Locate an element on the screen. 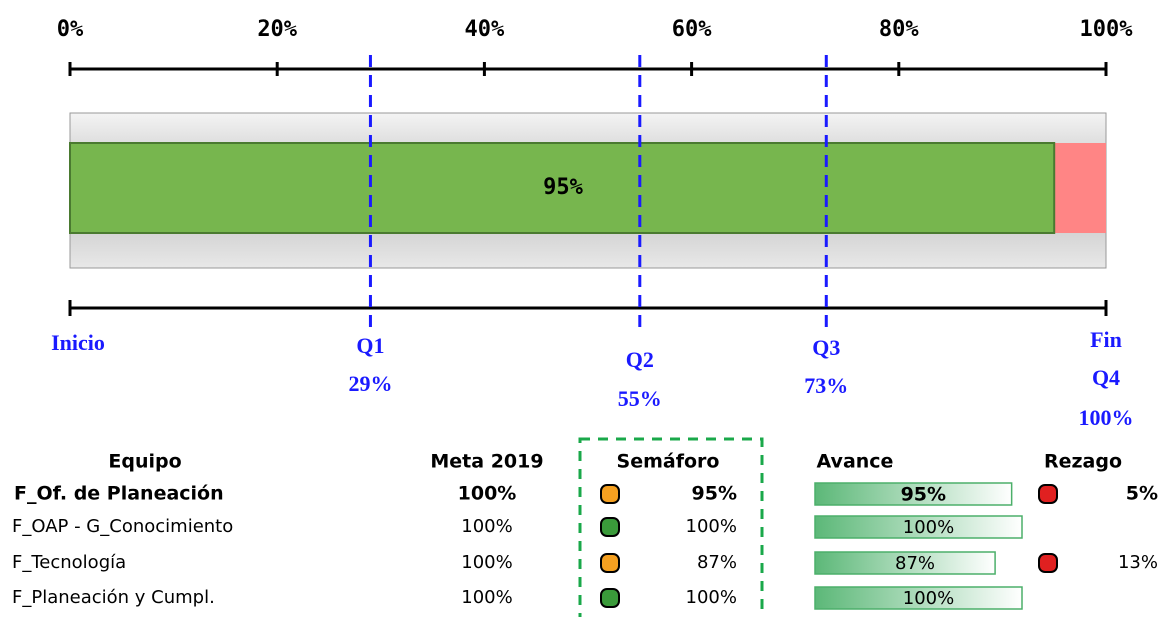  column-header: Equipo is located at coordinates (144, 462).